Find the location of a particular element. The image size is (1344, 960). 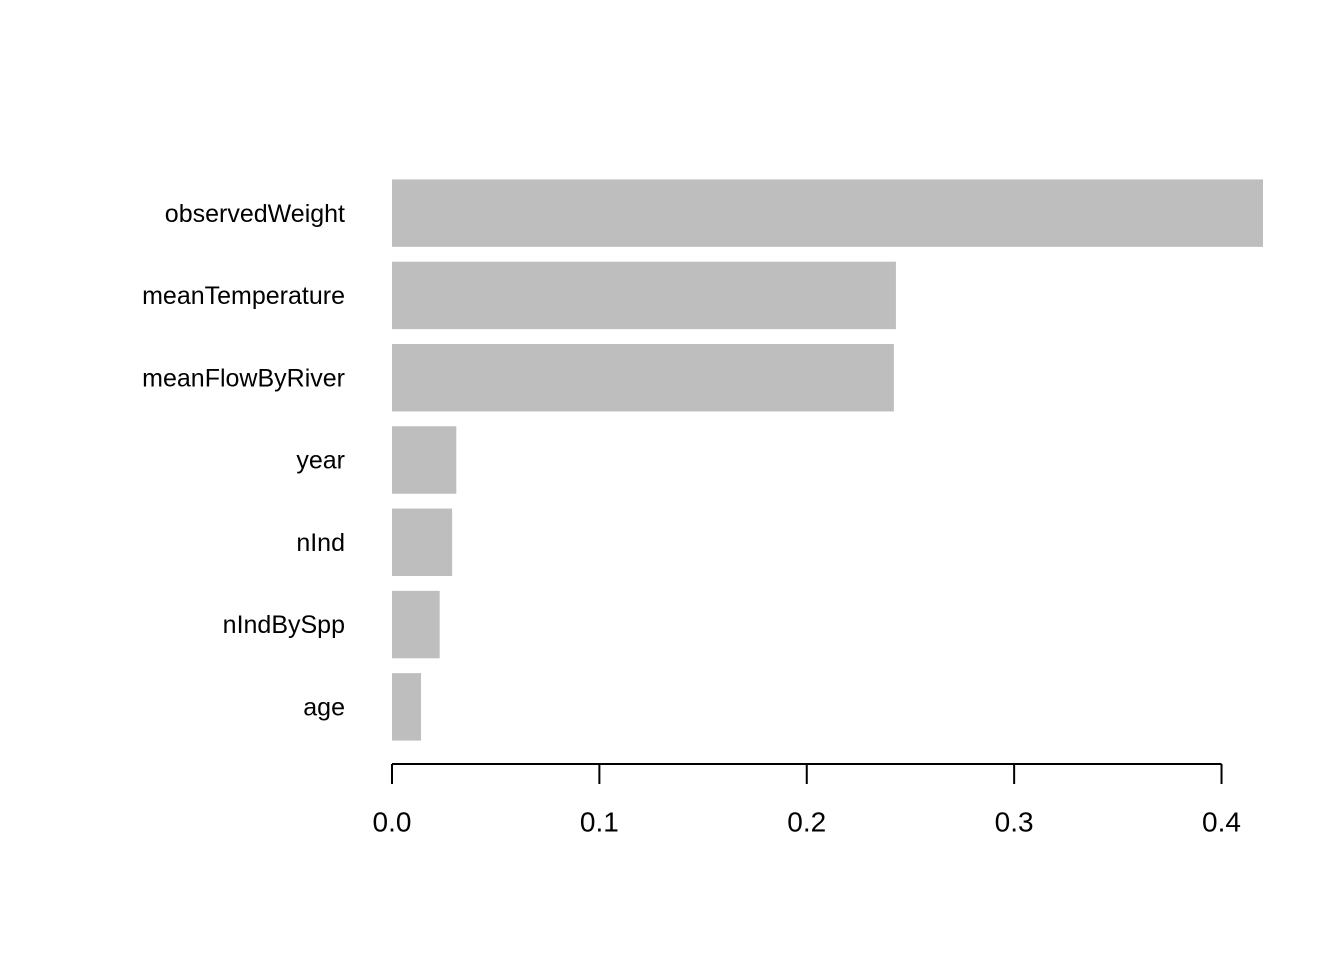

x-tick-label: 0.2 is located at coordinates (806, 821).